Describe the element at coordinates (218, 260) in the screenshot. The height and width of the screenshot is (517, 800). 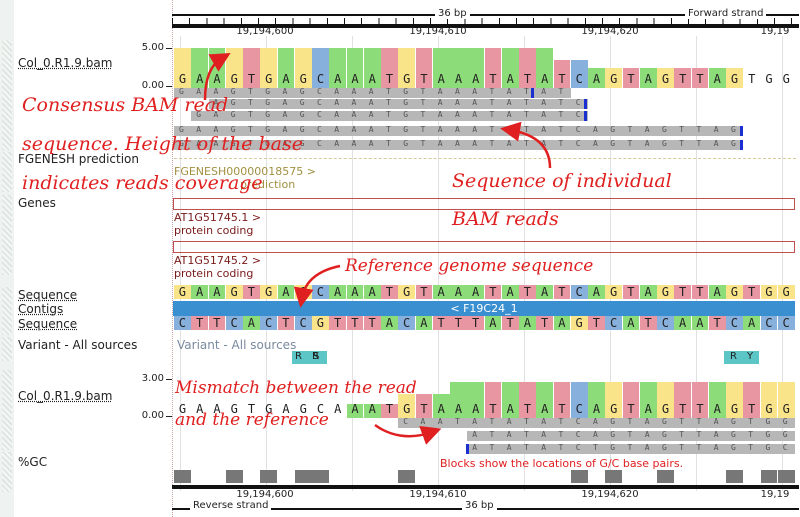
I see `gene-2-label: AT1G51745.2 >` at that location.